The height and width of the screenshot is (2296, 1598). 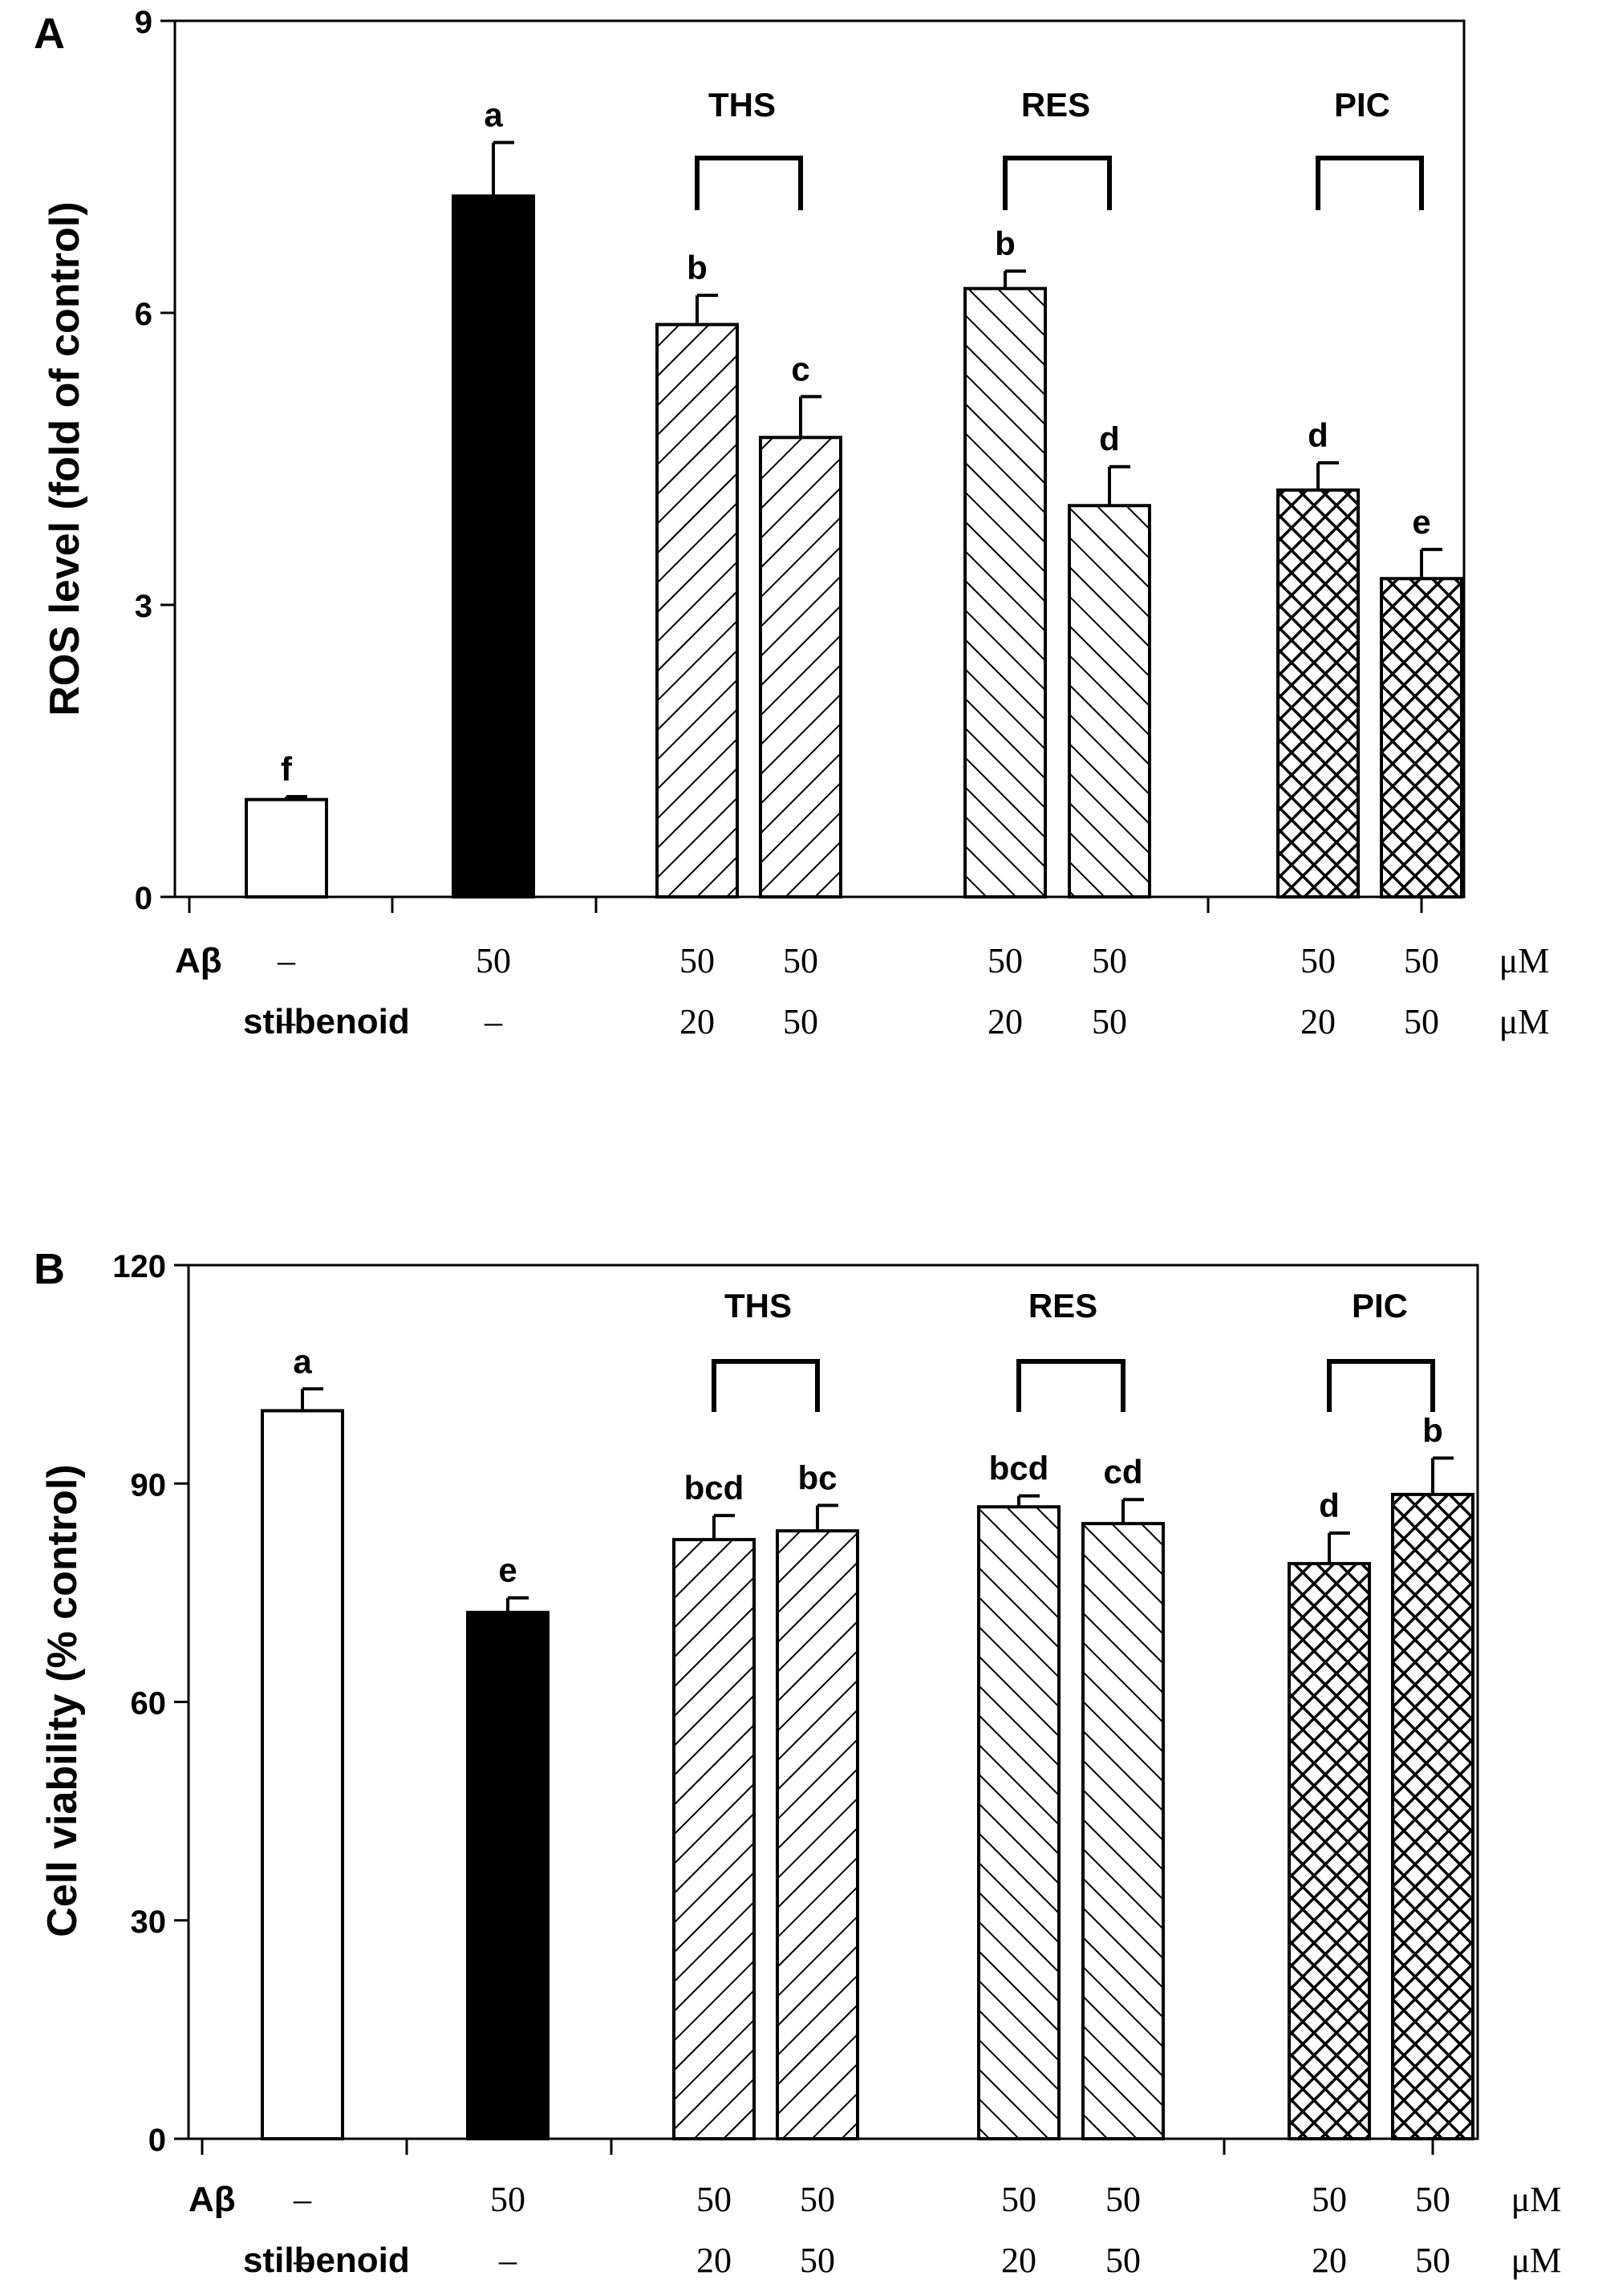 I want to click on significance-letter-6: d, so click(x=1109, y=439).